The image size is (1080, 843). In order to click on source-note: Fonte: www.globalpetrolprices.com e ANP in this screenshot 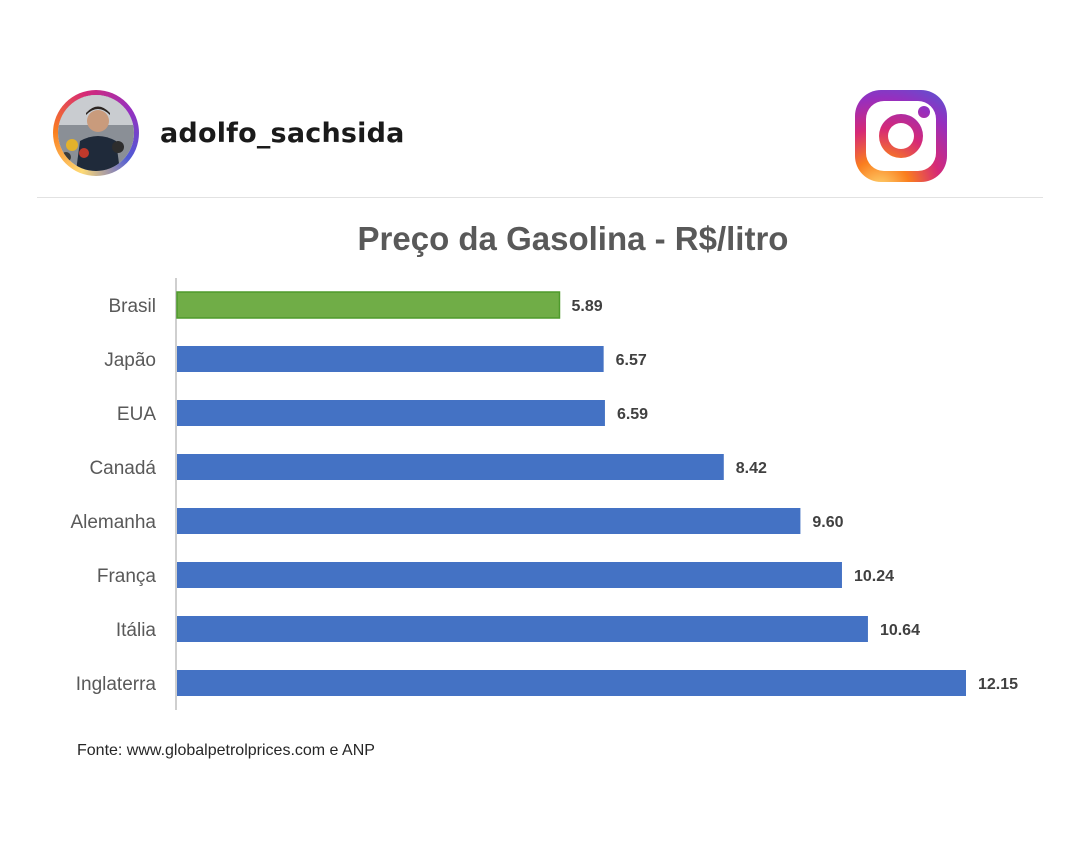, I will do `click(226, 750)`.